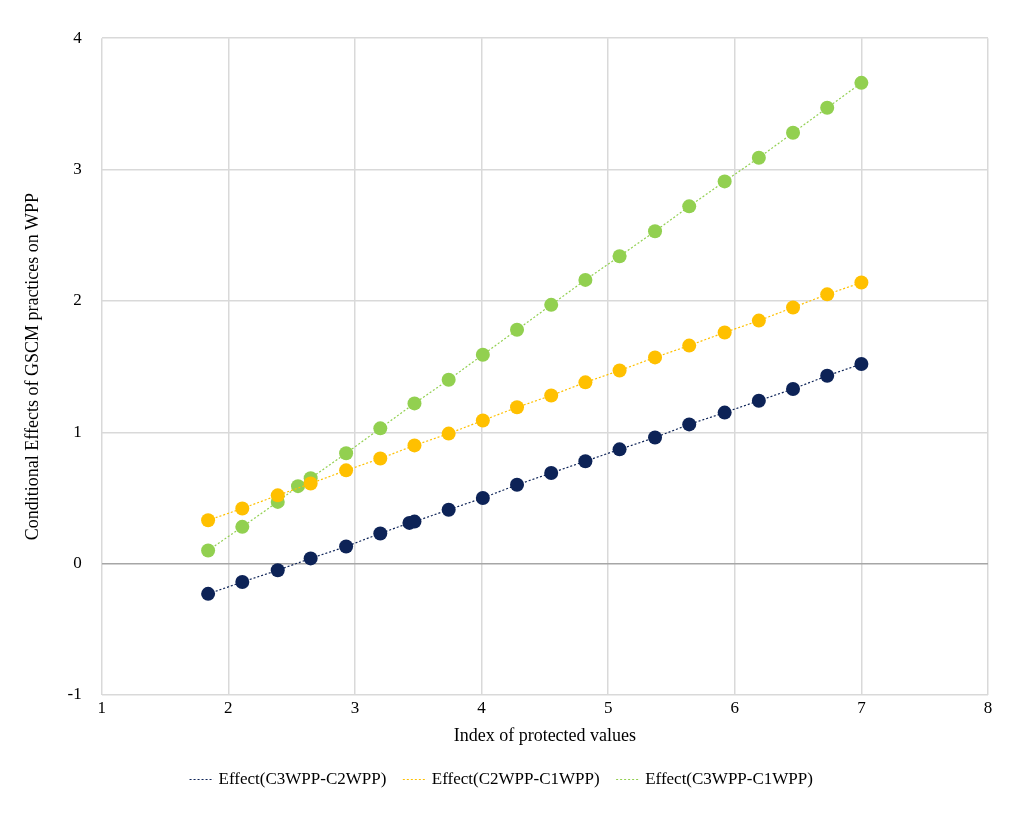  What do you see at coordinates (77, 563) in the screenshot?
I see `y-tick-label: 0` at bounding box center [77, 563].